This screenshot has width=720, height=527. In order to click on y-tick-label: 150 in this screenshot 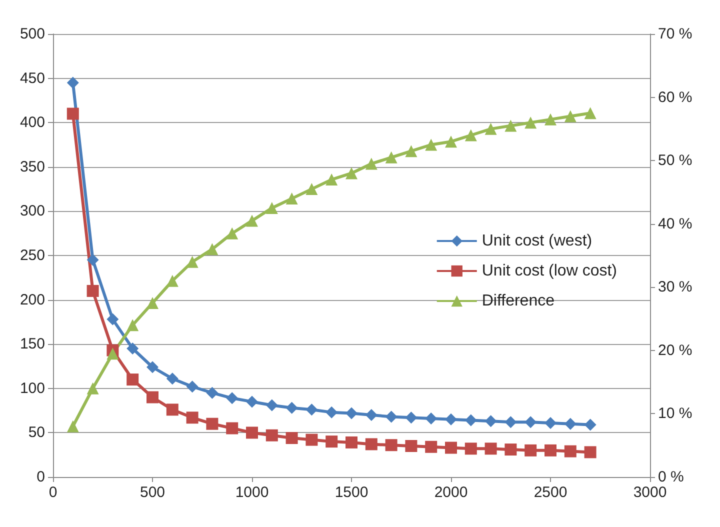, I will do `click(32, 344)`.